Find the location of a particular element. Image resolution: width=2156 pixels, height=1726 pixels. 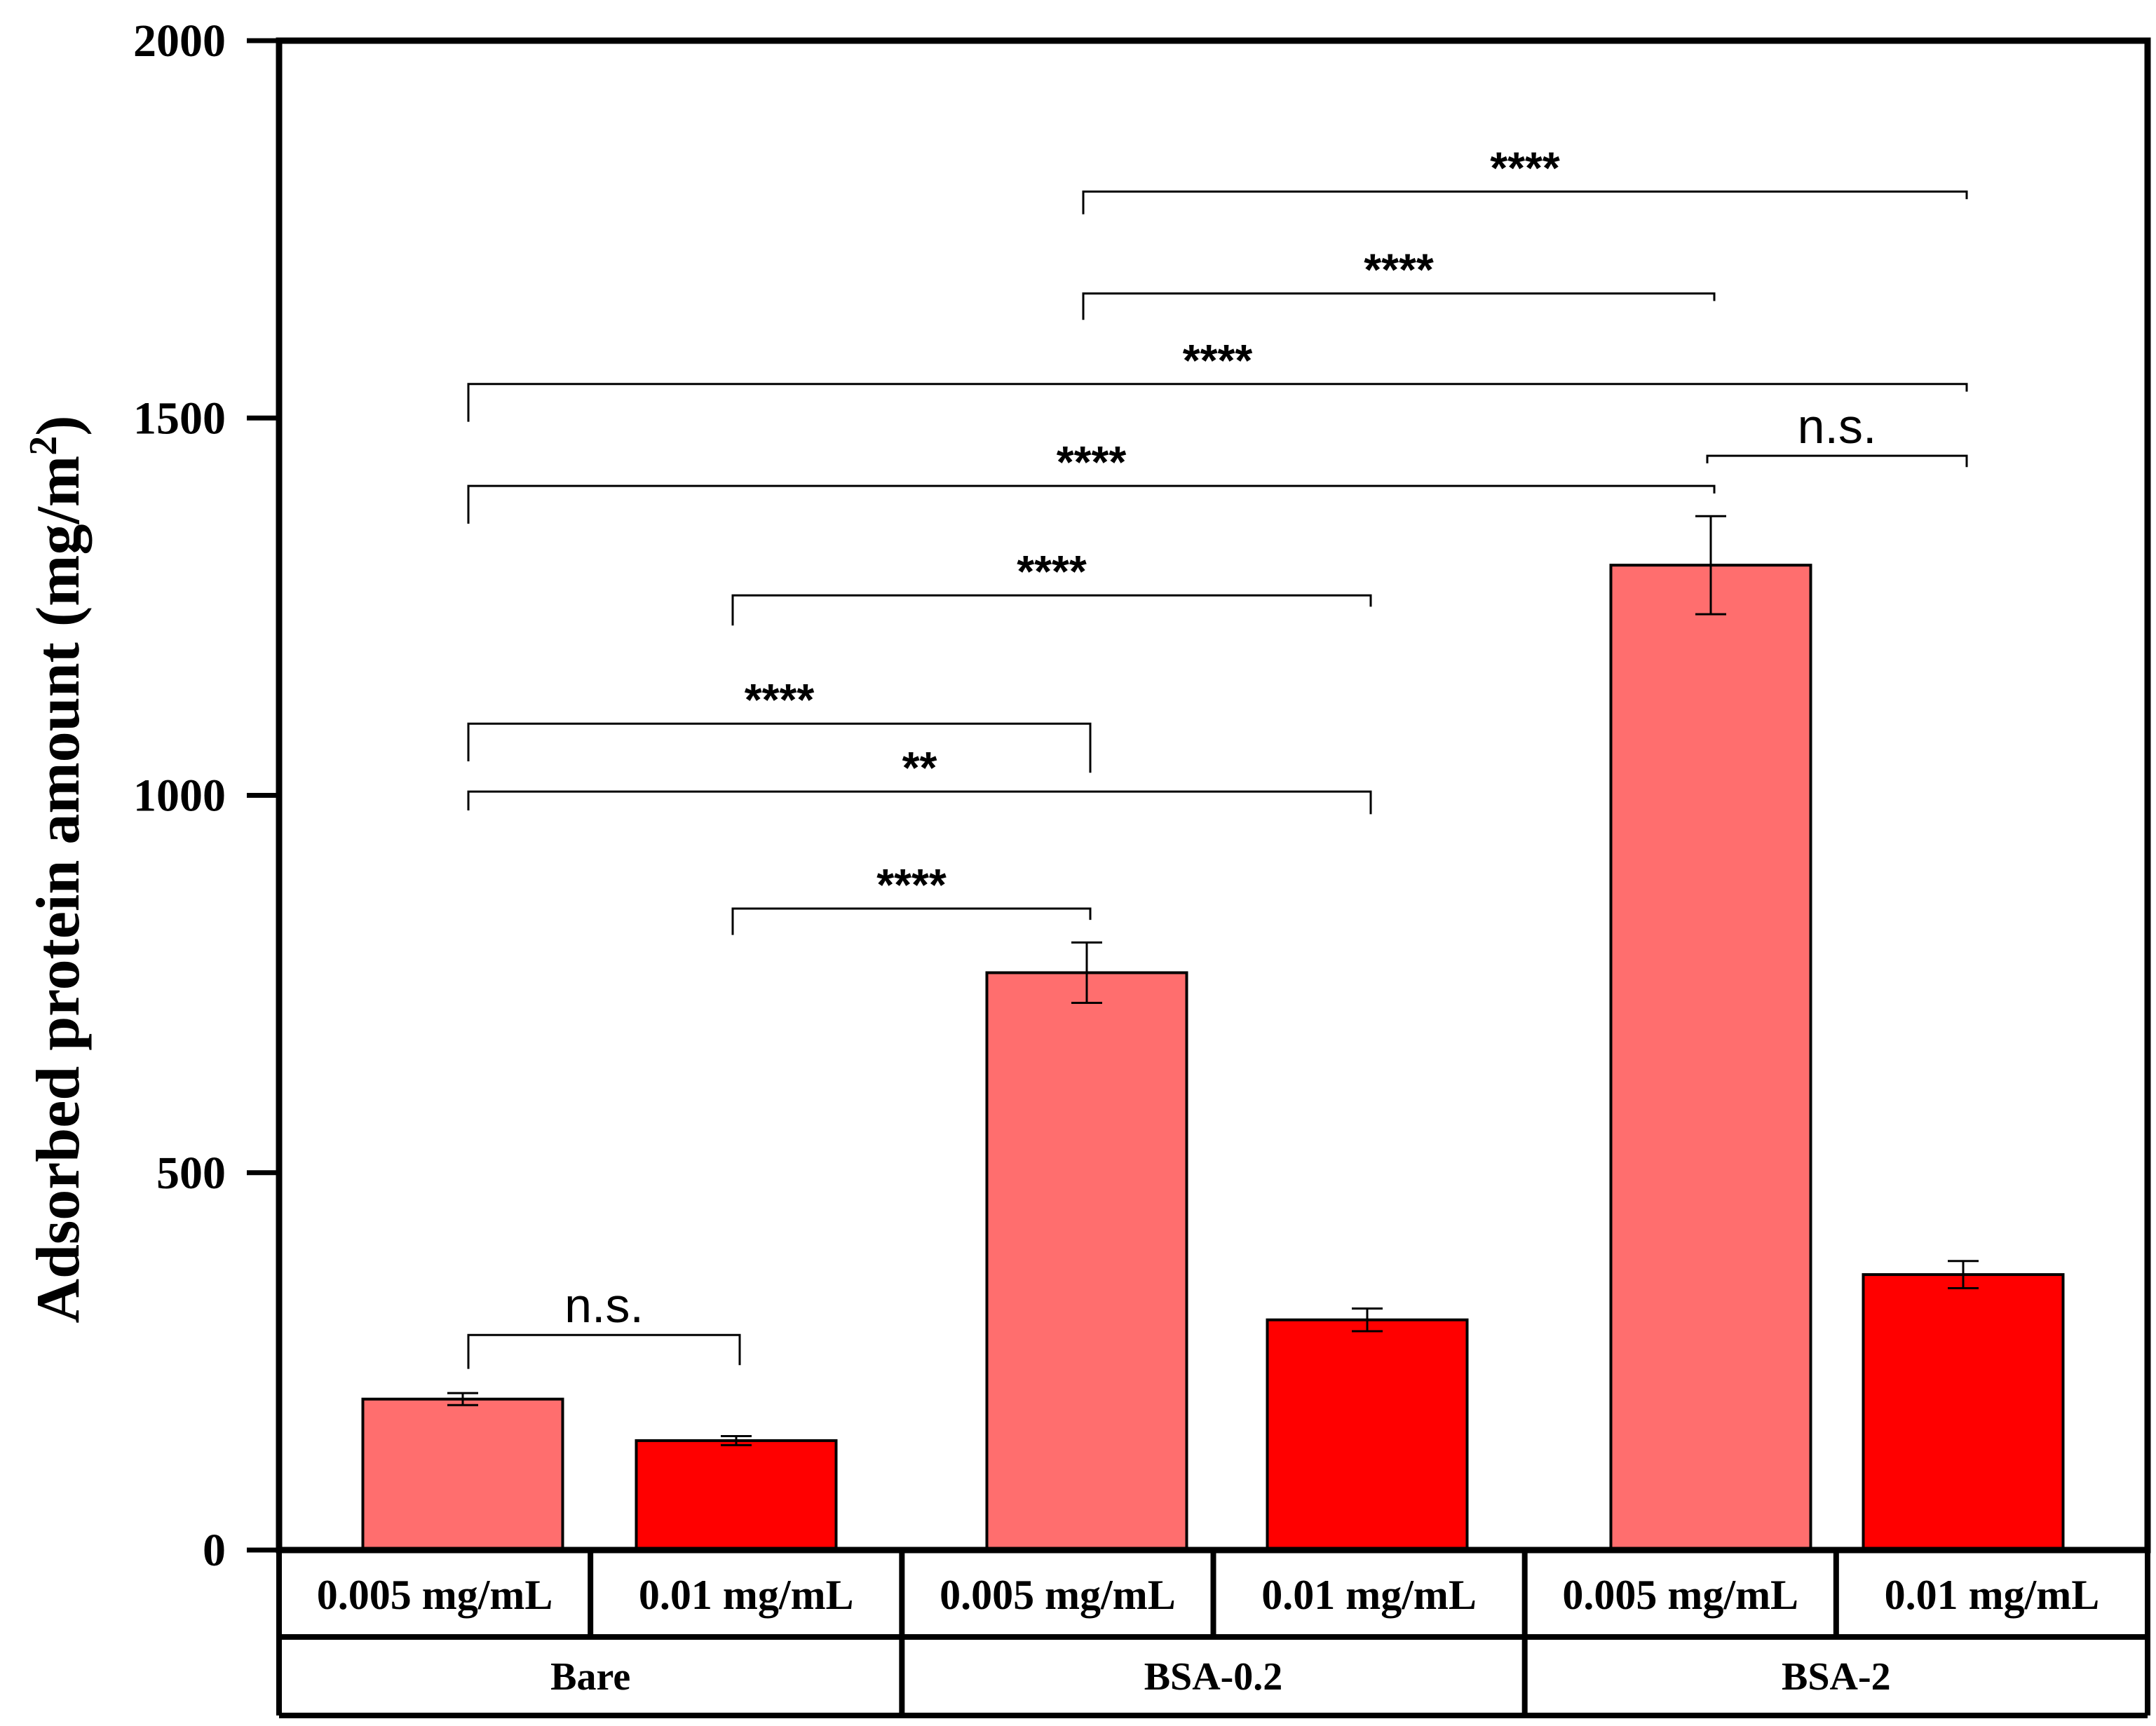

group-label: BSA-2 is located at coordinates (1836, 1677).